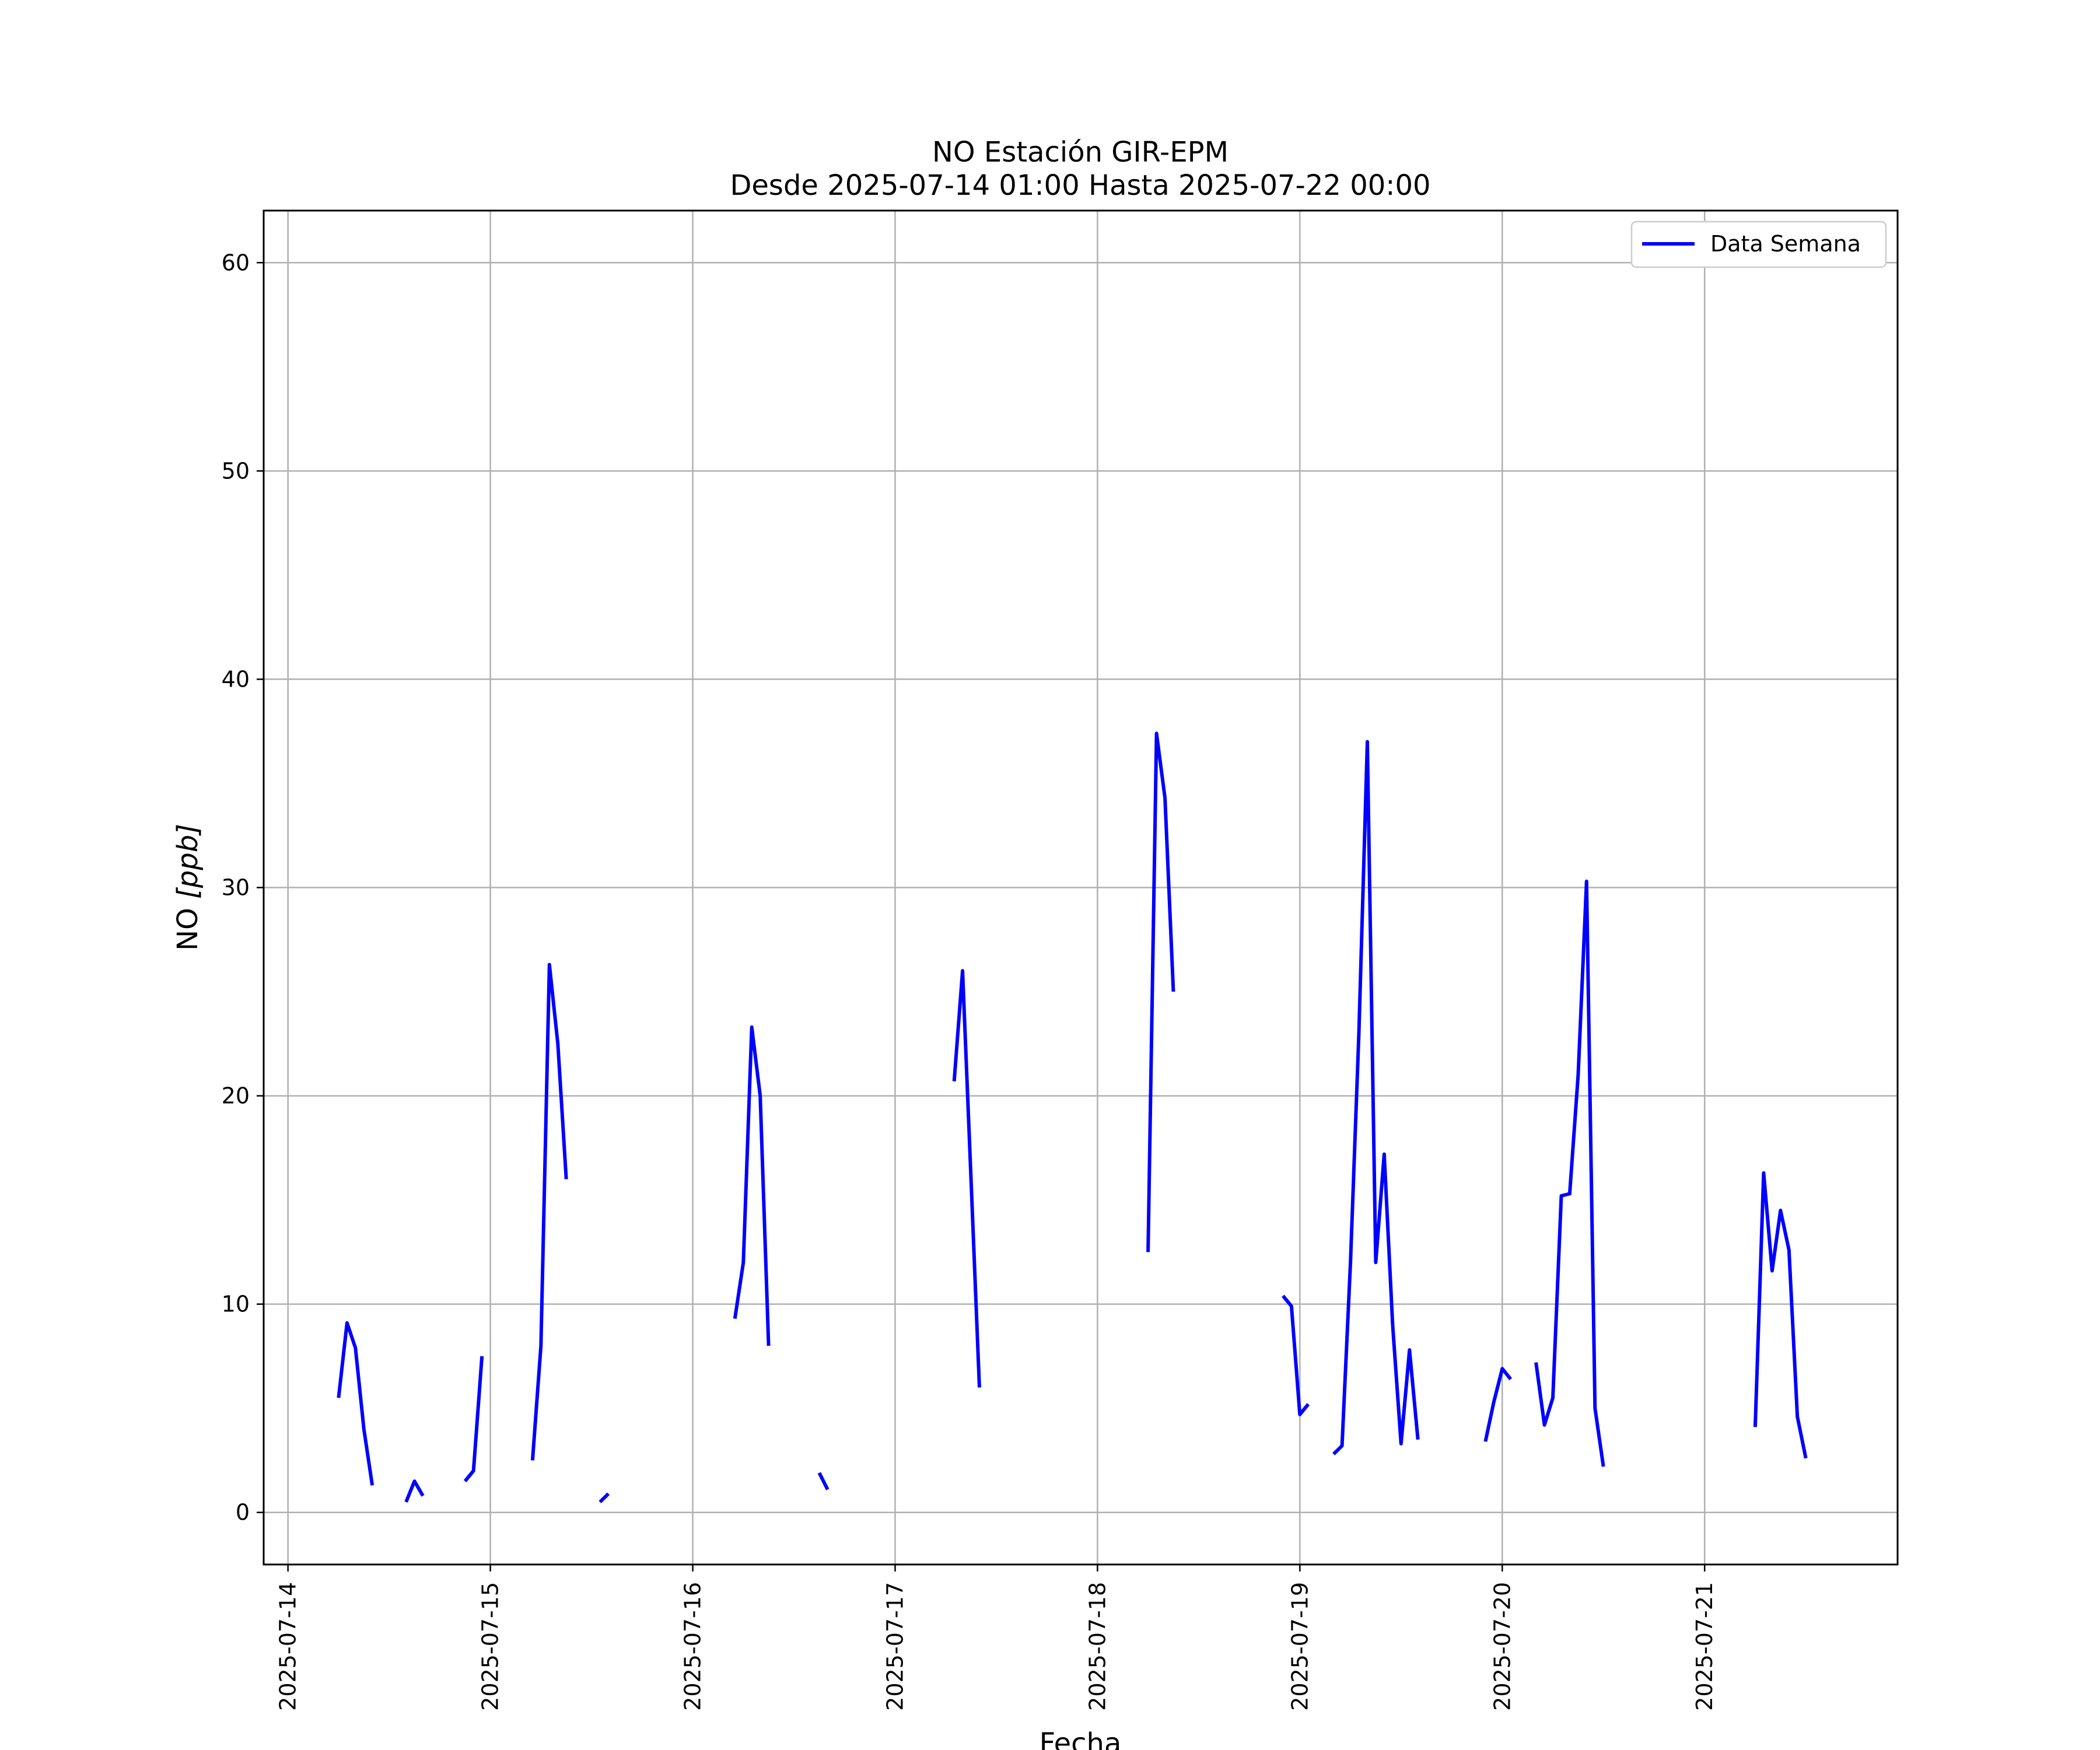 Image resolution: width=2100 pixels, height=1750 pixels. I want to click on y-tick-label: 50, so click(236, 471).